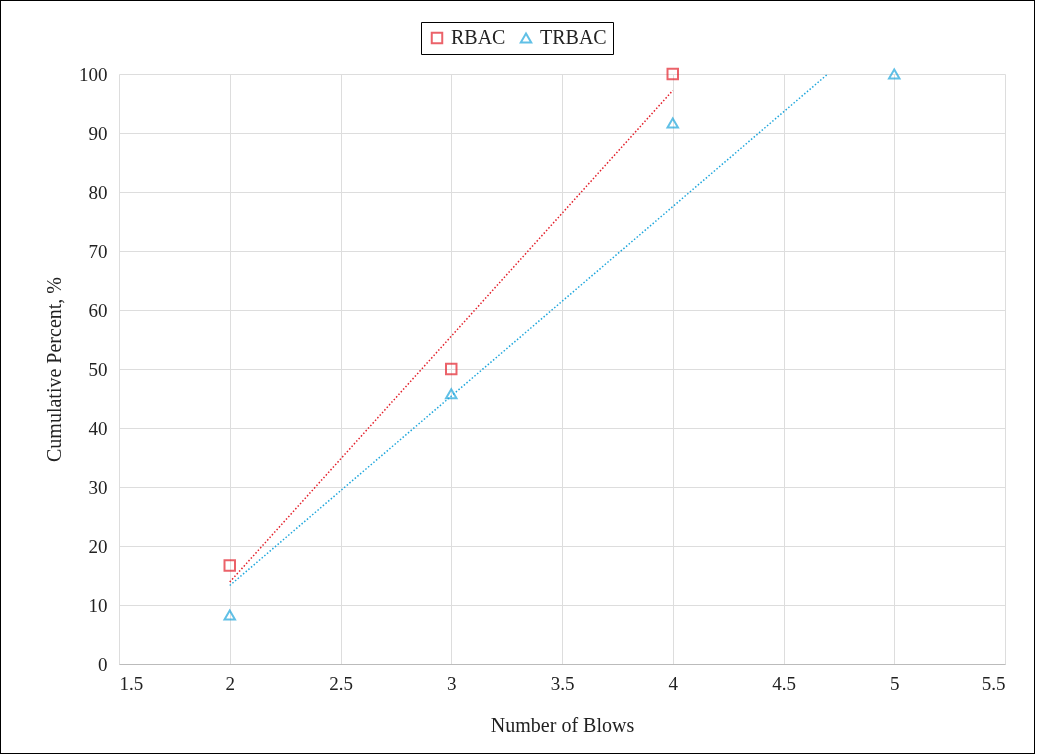 This screenshot has width=1037, height=756. What do you see at coordinates (93, 74) in the screenshot?
I see `y-tick-label: 100` at bounding box center [93, 74].